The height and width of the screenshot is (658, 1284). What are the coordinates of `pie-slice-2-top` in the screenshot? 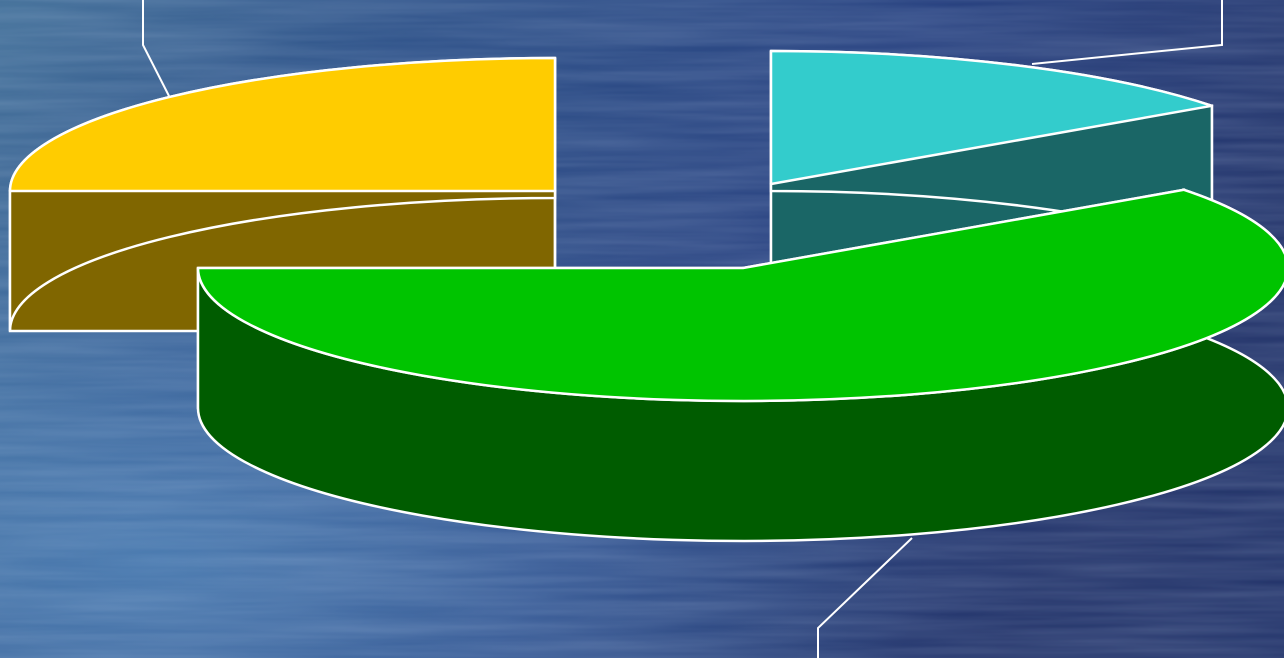 It's located at (991, 117).